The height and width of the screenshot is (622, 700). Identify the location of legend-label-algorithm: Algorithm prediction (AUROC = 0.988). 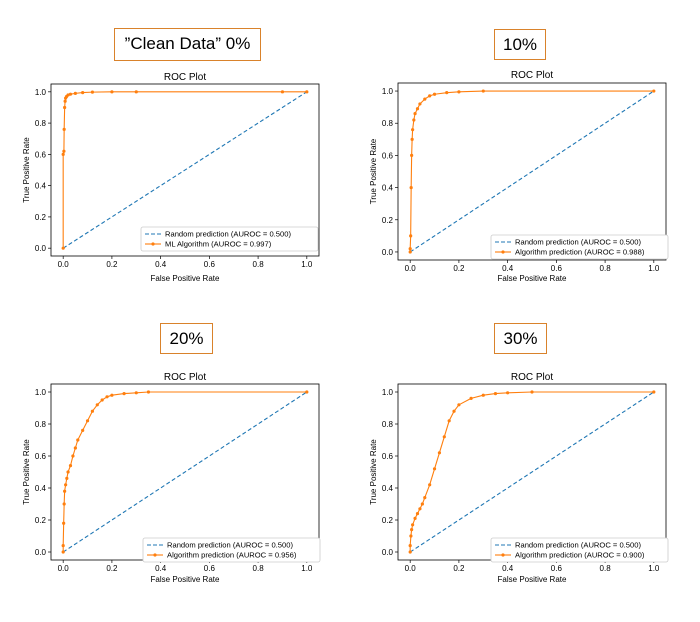
(580, 252).